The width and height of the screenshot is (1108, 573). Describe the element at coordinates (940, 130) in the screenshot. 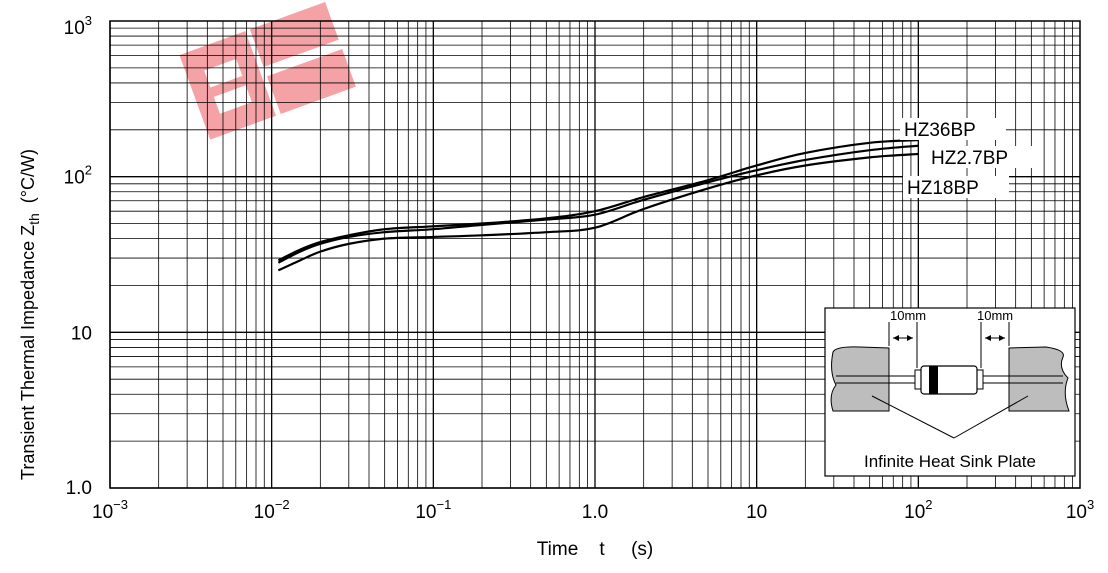

I see `series-label-hz36bp: HZ36BP` at that location.